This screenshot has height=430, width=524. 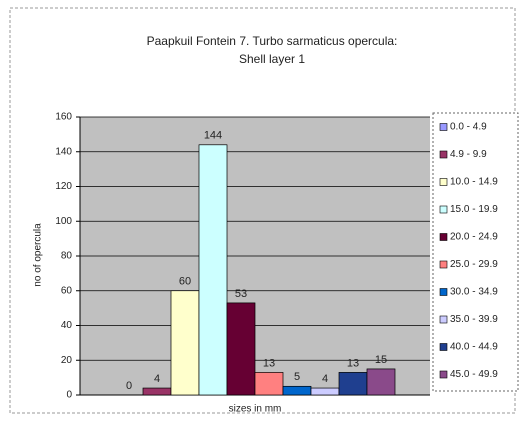 What do you see at coordinates (474, 374) in the screenshot?
I see `legend-label: 45.0 - 49.9` at bounding box center [474, 374].